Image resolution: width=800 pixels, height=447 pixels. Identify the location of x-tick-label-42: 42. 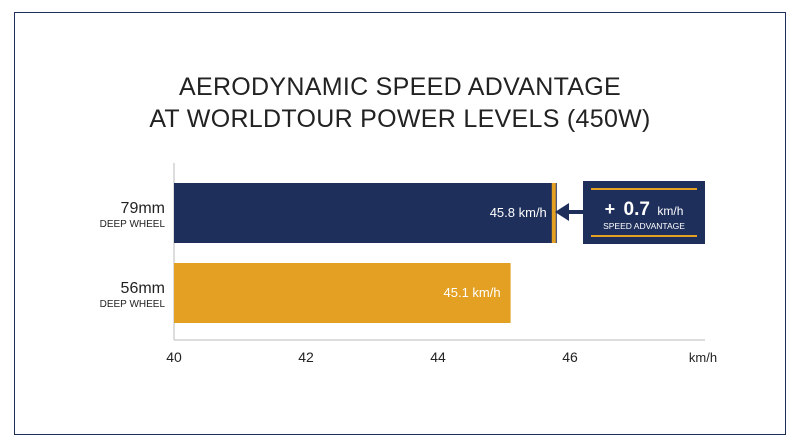
(306, 357).